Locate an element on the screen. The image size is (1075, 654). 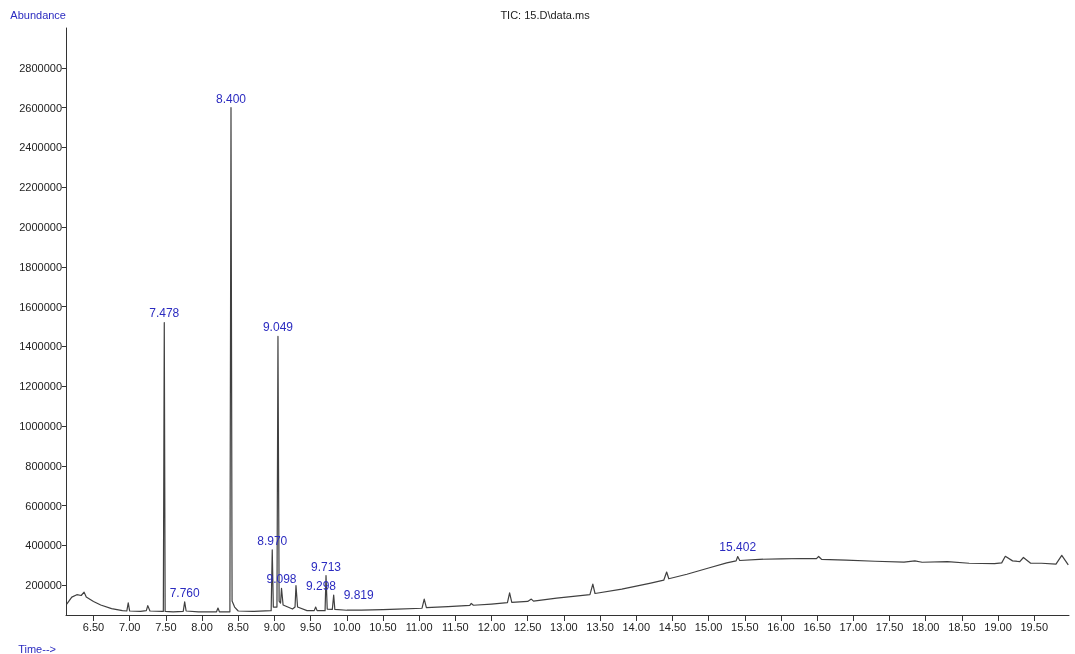
x-tick-label: 12.50 is located at coordinates (527, 626).